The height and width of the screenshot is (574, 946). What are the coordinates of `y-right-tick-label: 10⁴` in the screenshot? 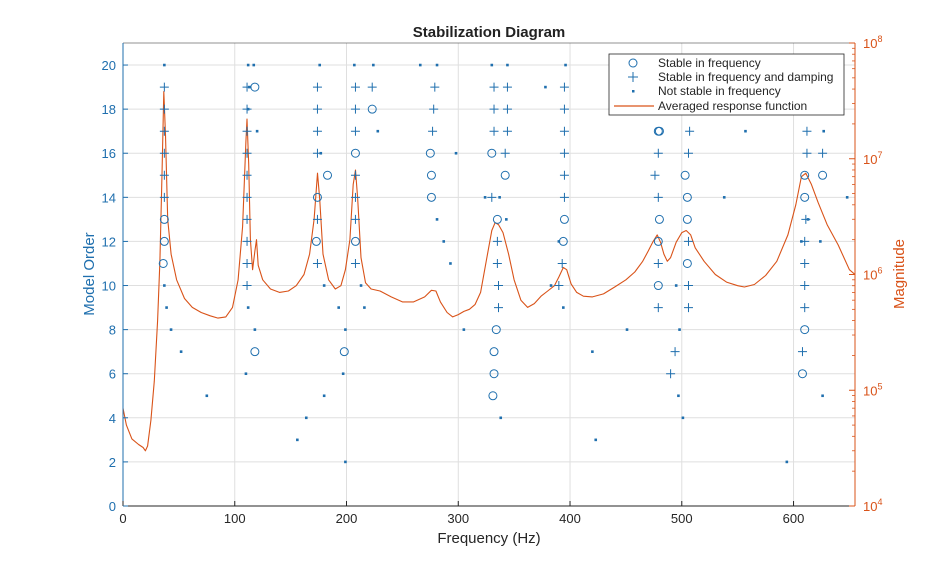 It's located at (872, 505).